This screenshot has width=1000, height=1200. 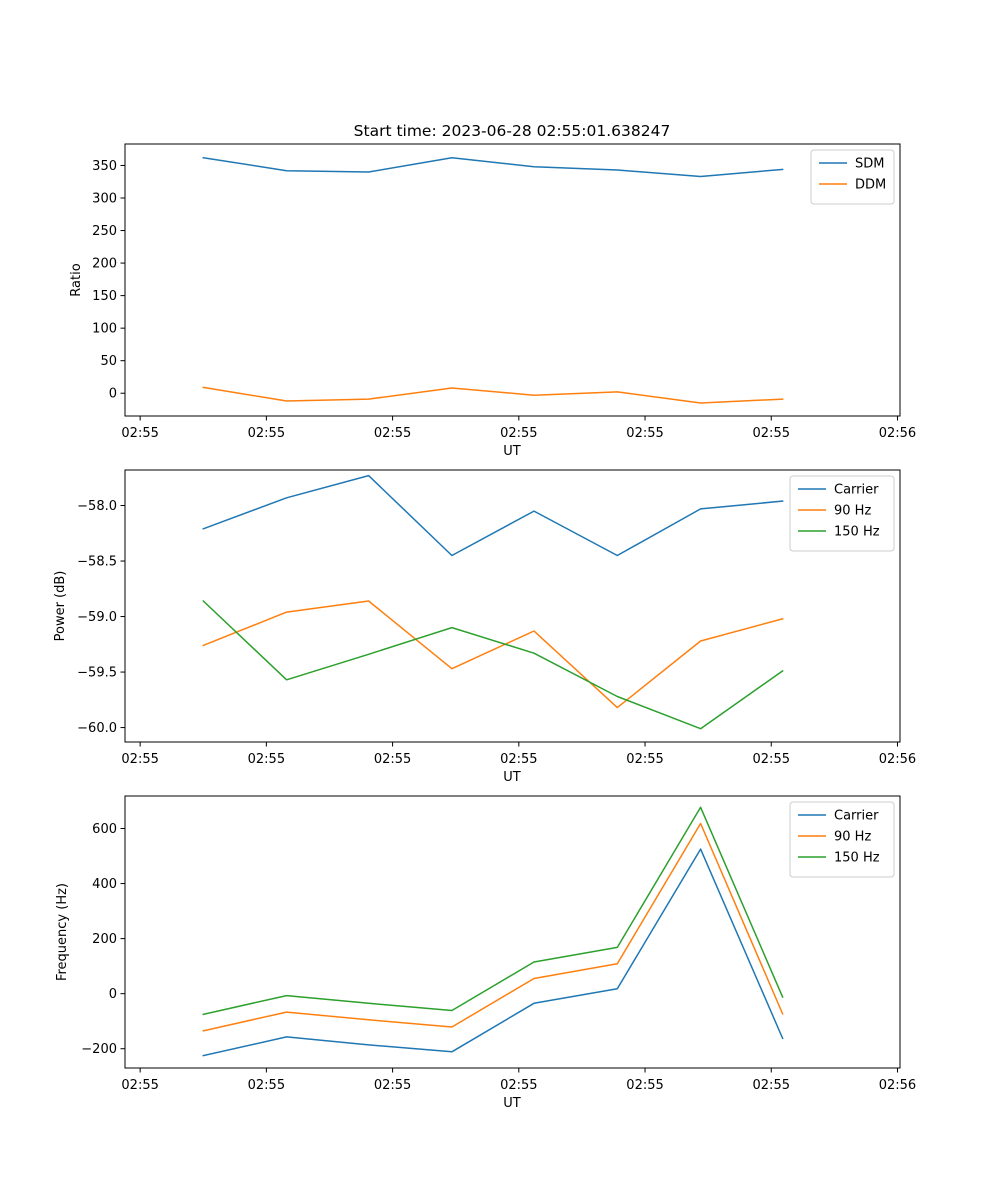 What do you see at coordinates (108, 280) in the screenshot?
I see `ratio-y-ticks: 0 50 100 150 200 250 300 350` at bounding box center [108, 280].